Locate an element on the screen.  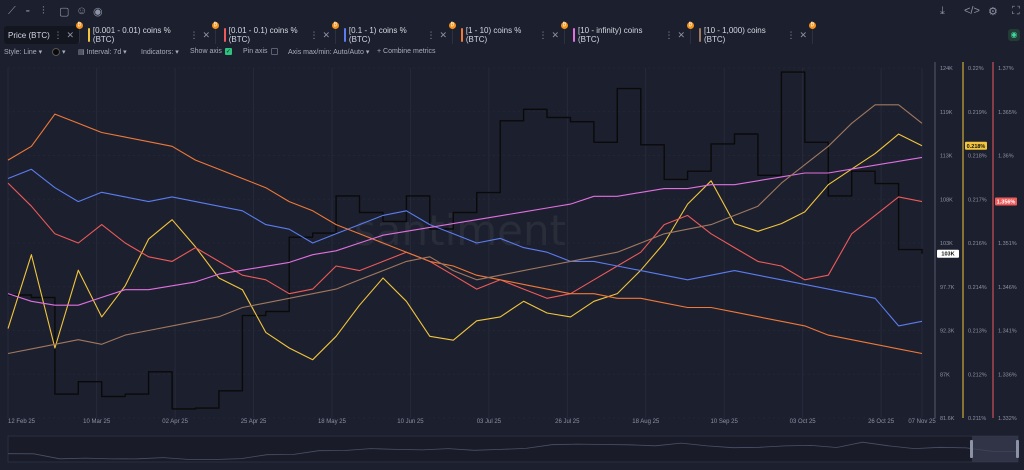
metric-tab: [10 - infinity) coins (BTC) ⋮ ✕ ₿ is located at coordinates (631, 33).